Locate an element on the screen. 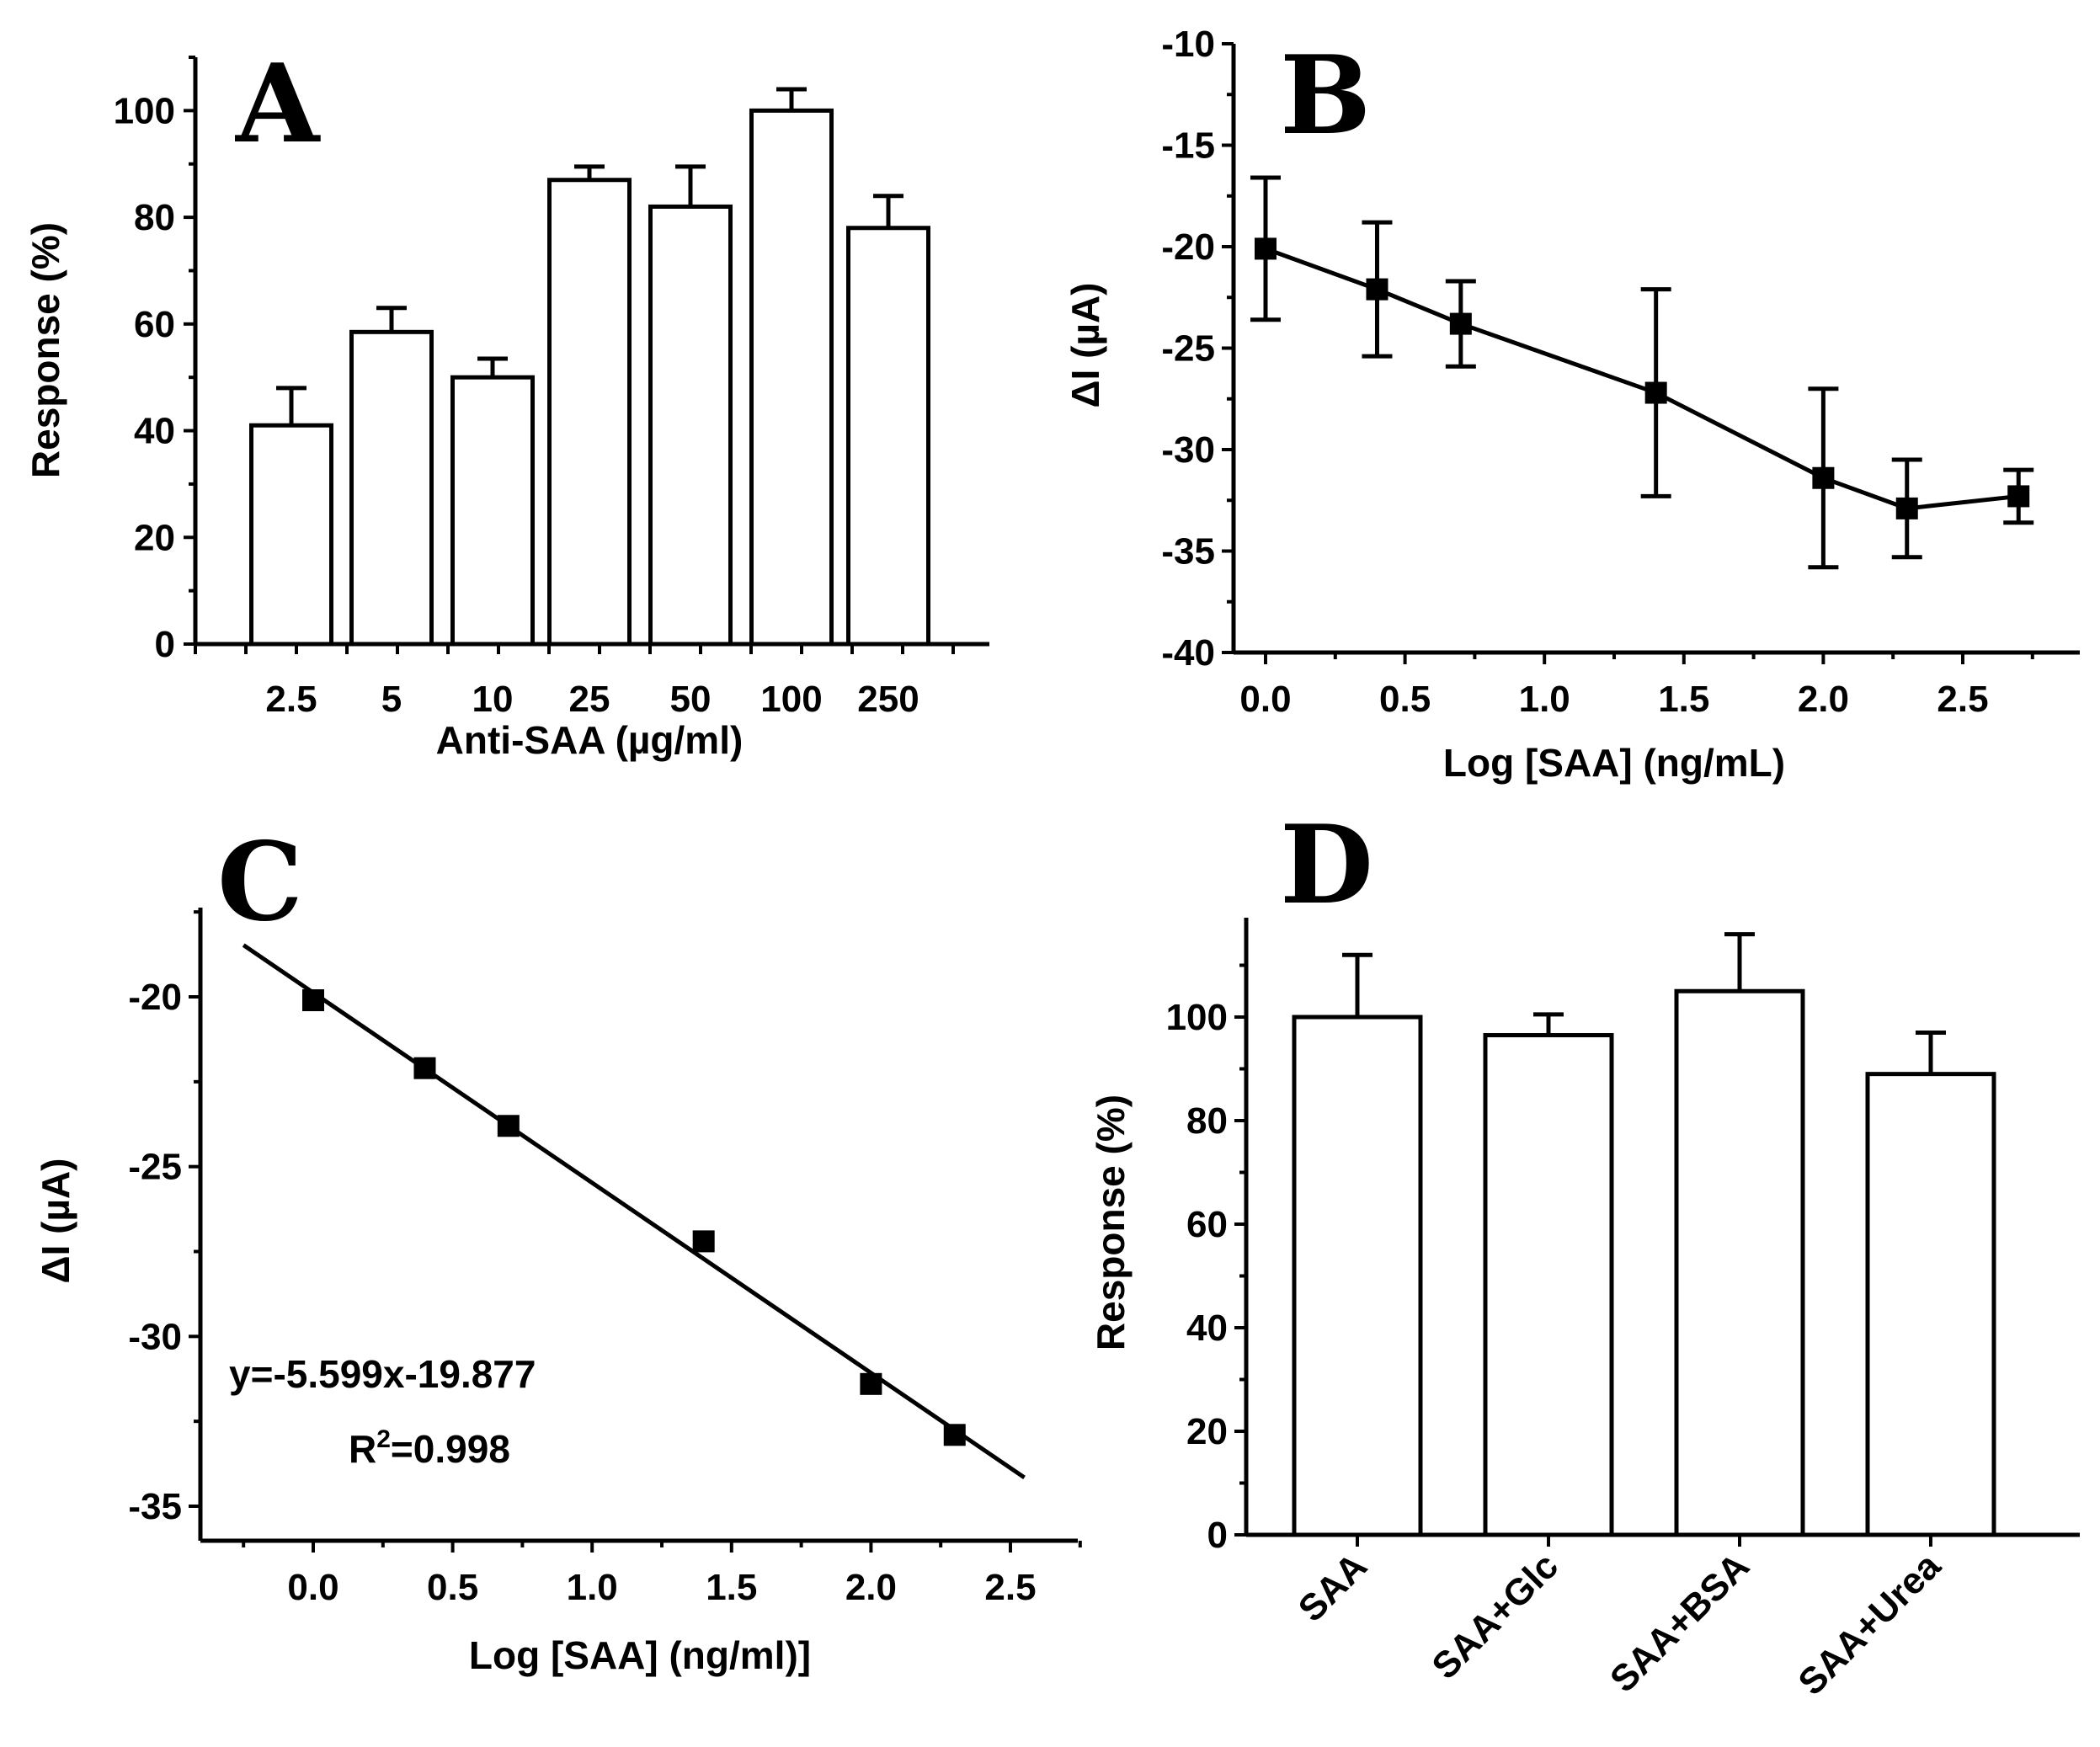  x-tick-label: 100 is located at coordinates (791, 699).